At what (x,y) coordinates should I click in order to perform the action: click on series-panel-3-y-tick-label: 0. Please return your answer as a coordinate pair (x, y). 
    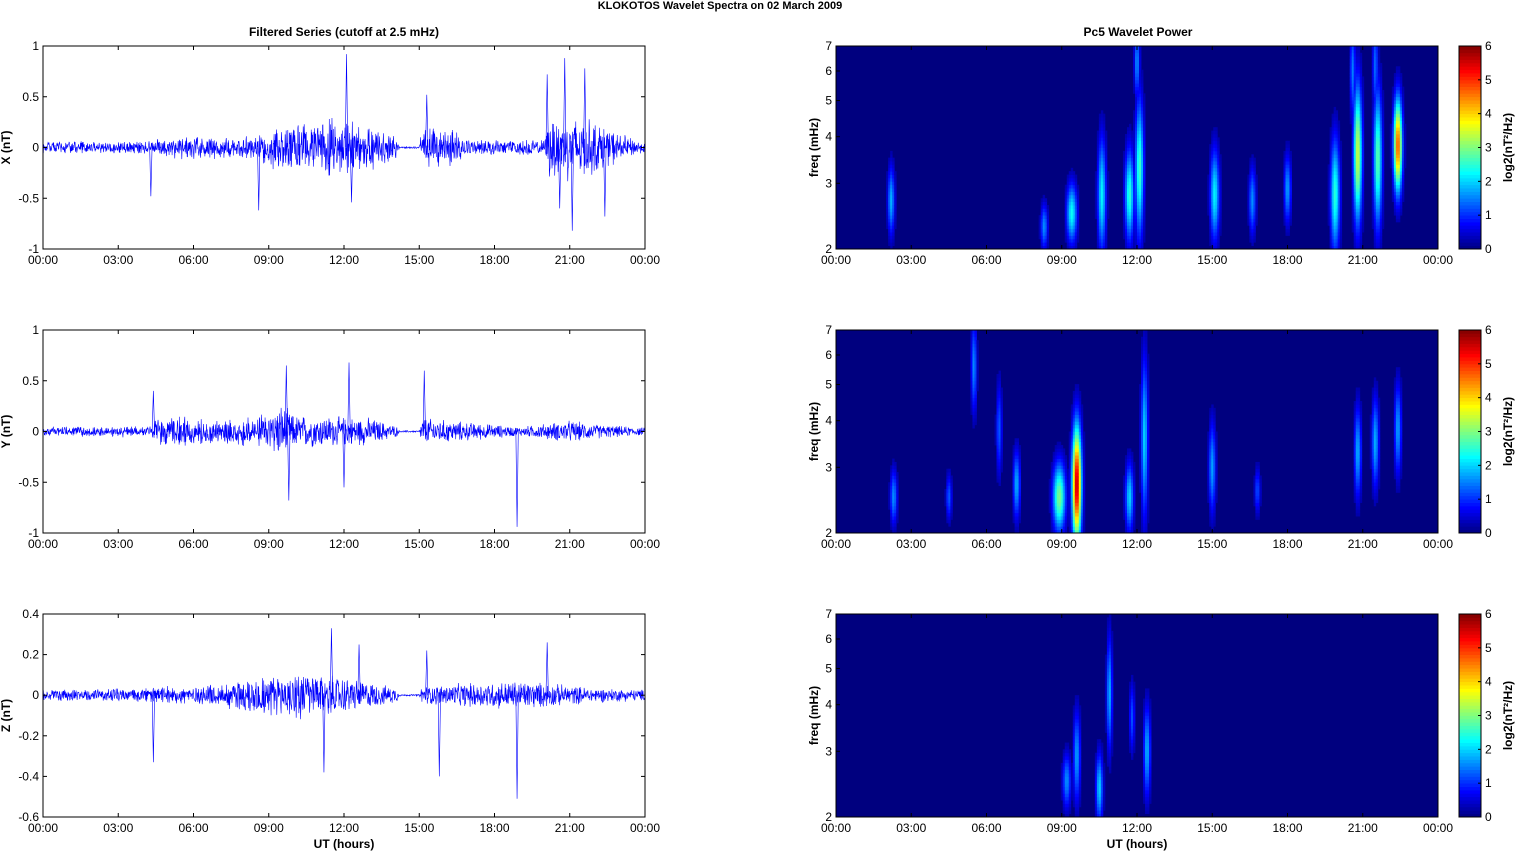
    Looking at the image, I should click on (35, 695).